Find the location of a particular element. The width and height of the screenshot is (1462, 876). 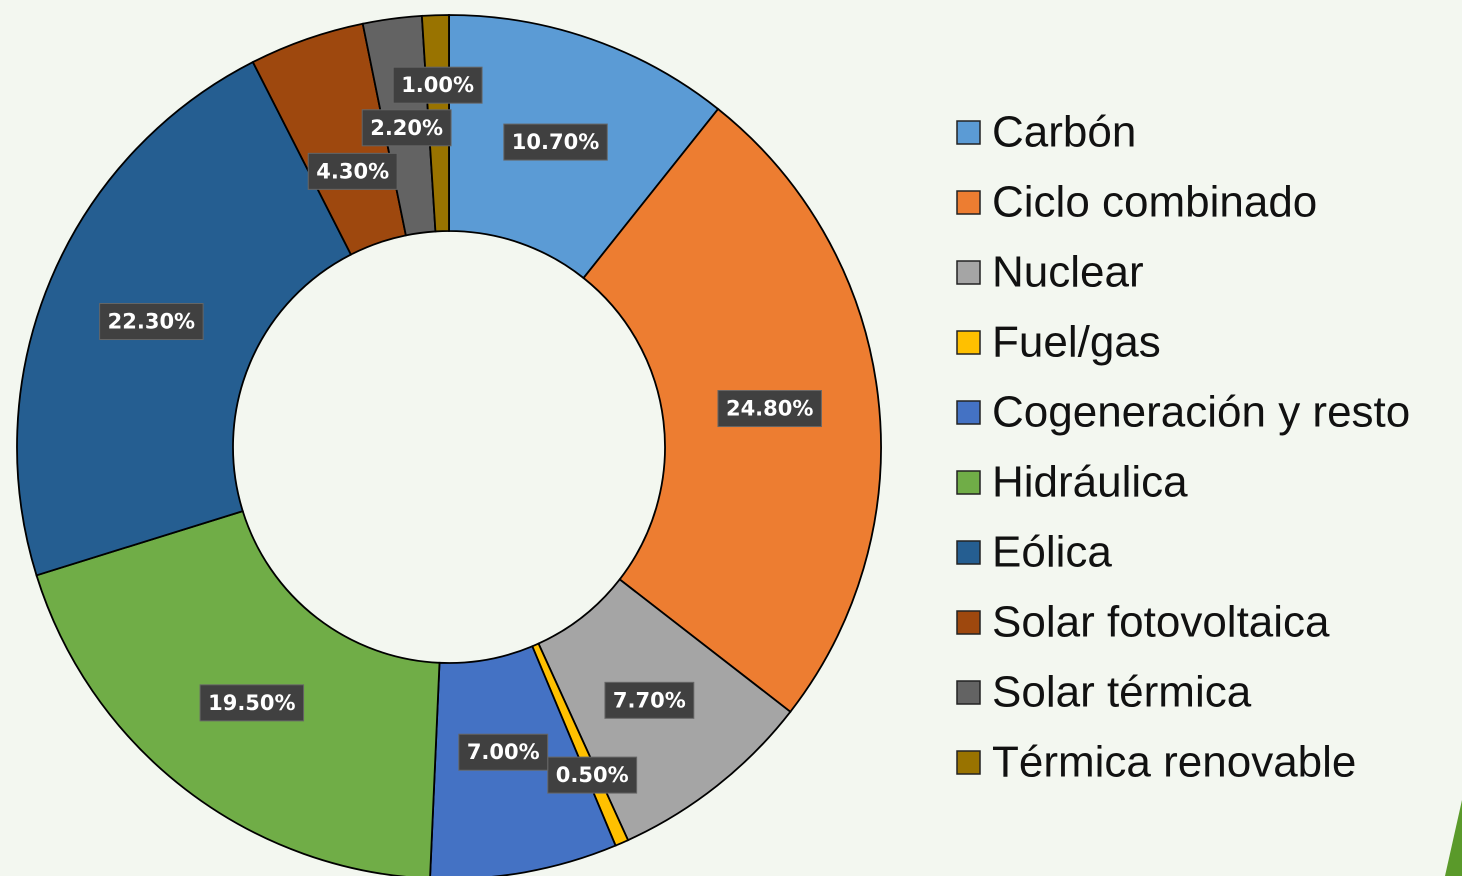

data-label-text: 2.20% is located at coordinates (406, 128).